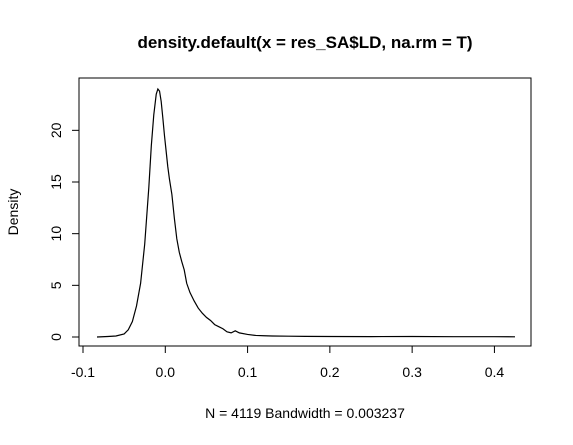 The height and width of the screenshot is (445, 573). I want to click on x-tick-label: 0.1, so click(248, 372).